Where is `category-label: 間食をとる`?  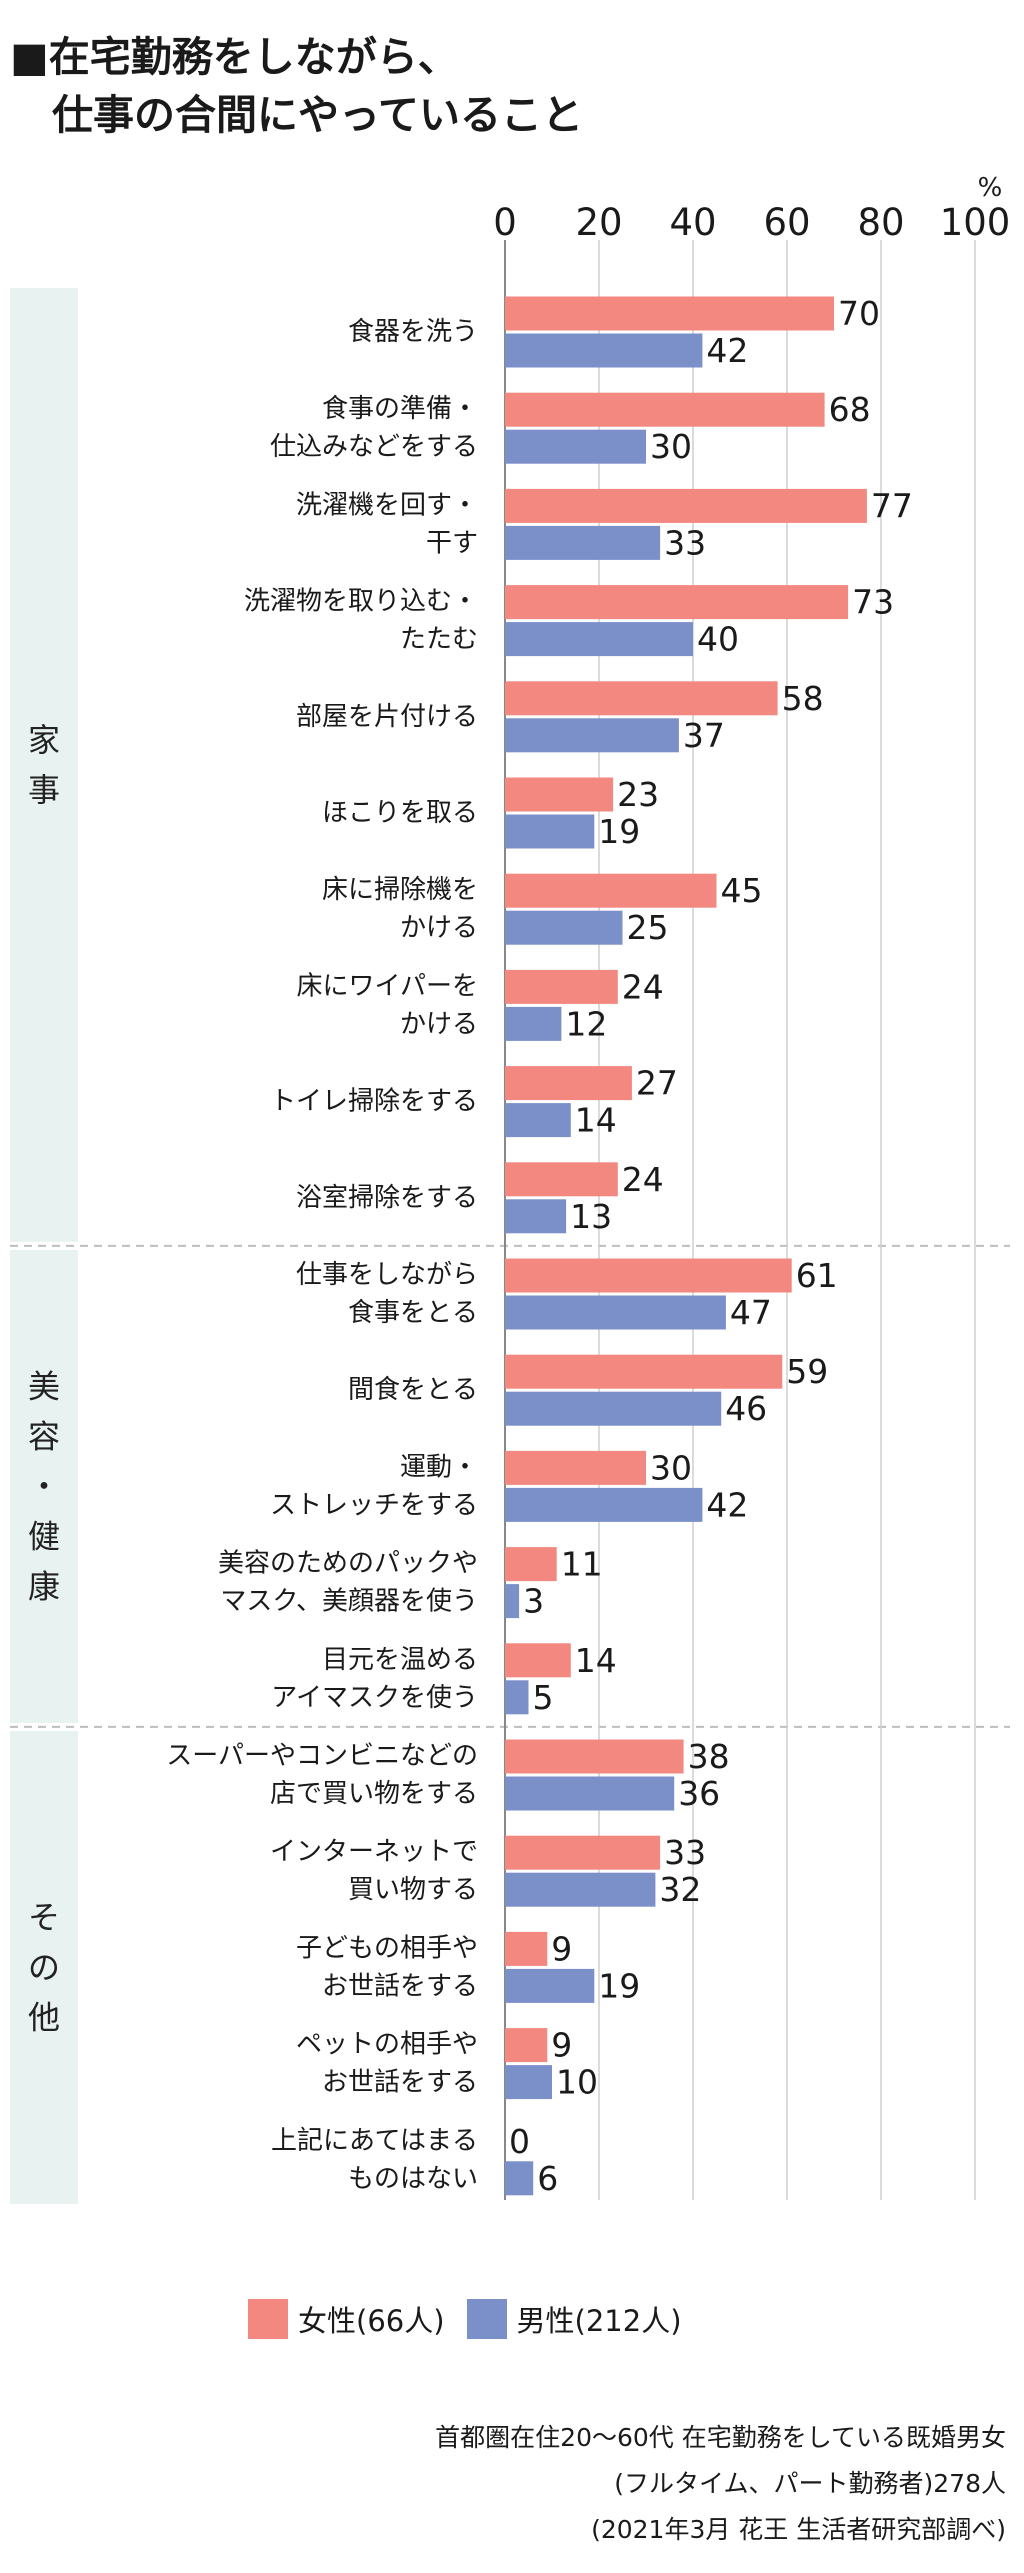 category-label: 間食をとる is located at coordinates (413, 1390).